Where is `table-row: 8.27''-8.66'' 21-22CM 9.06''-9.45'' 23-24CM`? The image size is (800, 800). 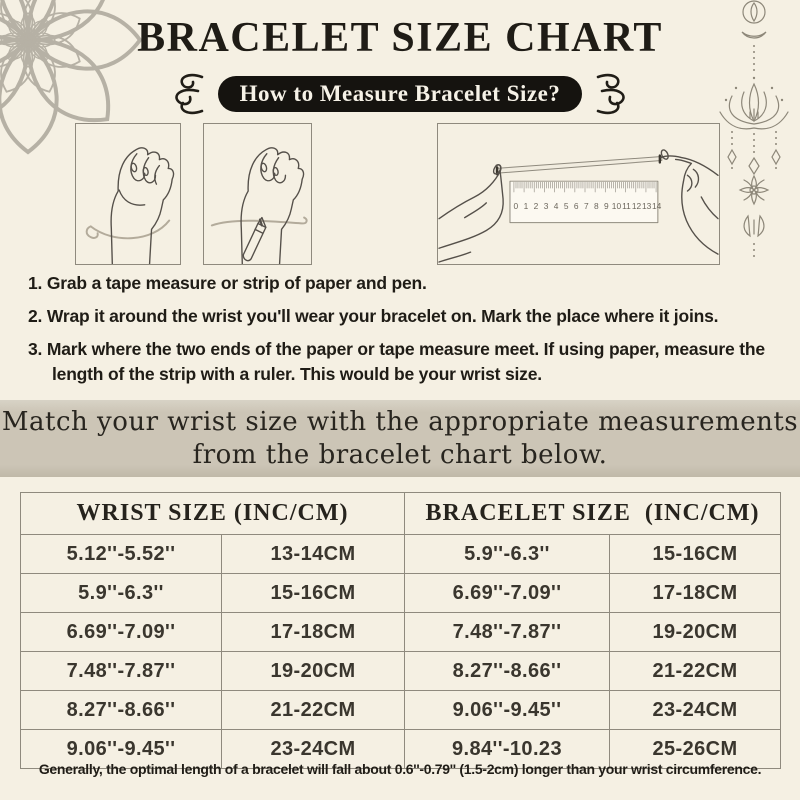 table-row: 8.27''-8.66'' 21-22CM 9.06''-9.45'' 23-24CM is located at coordinates (401, 710).